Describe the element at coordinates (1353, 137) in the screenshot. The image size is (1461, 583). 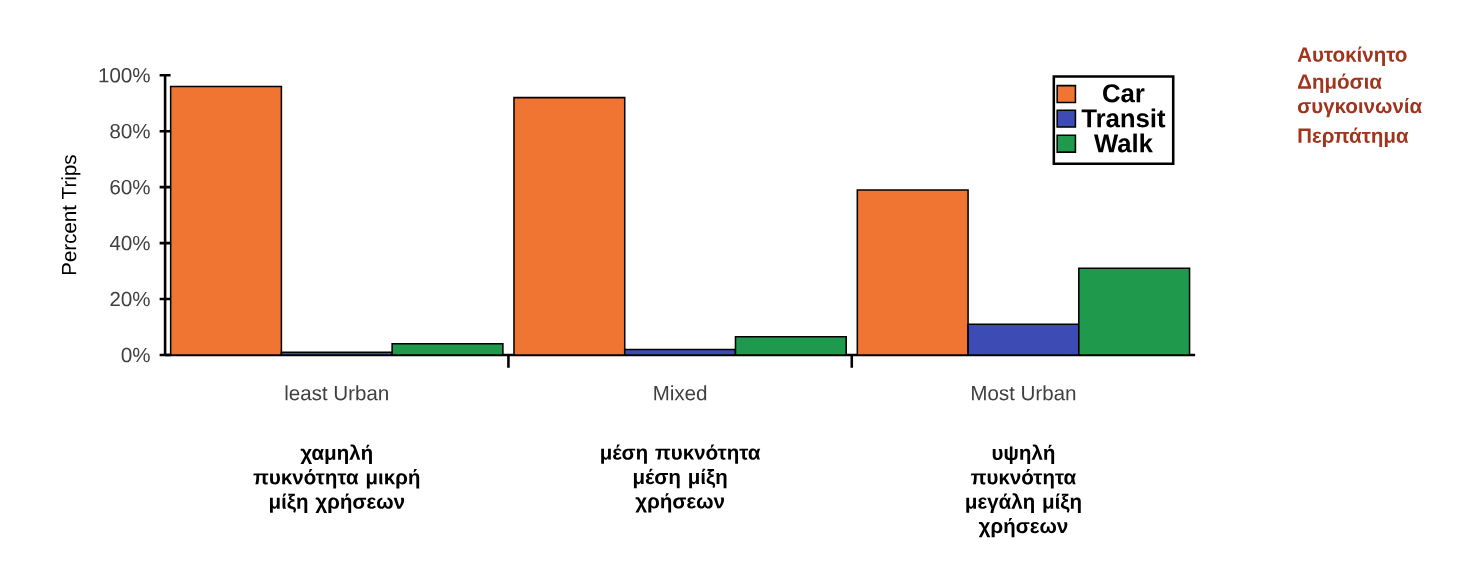
I see `text: Περπάτημα` at that location.